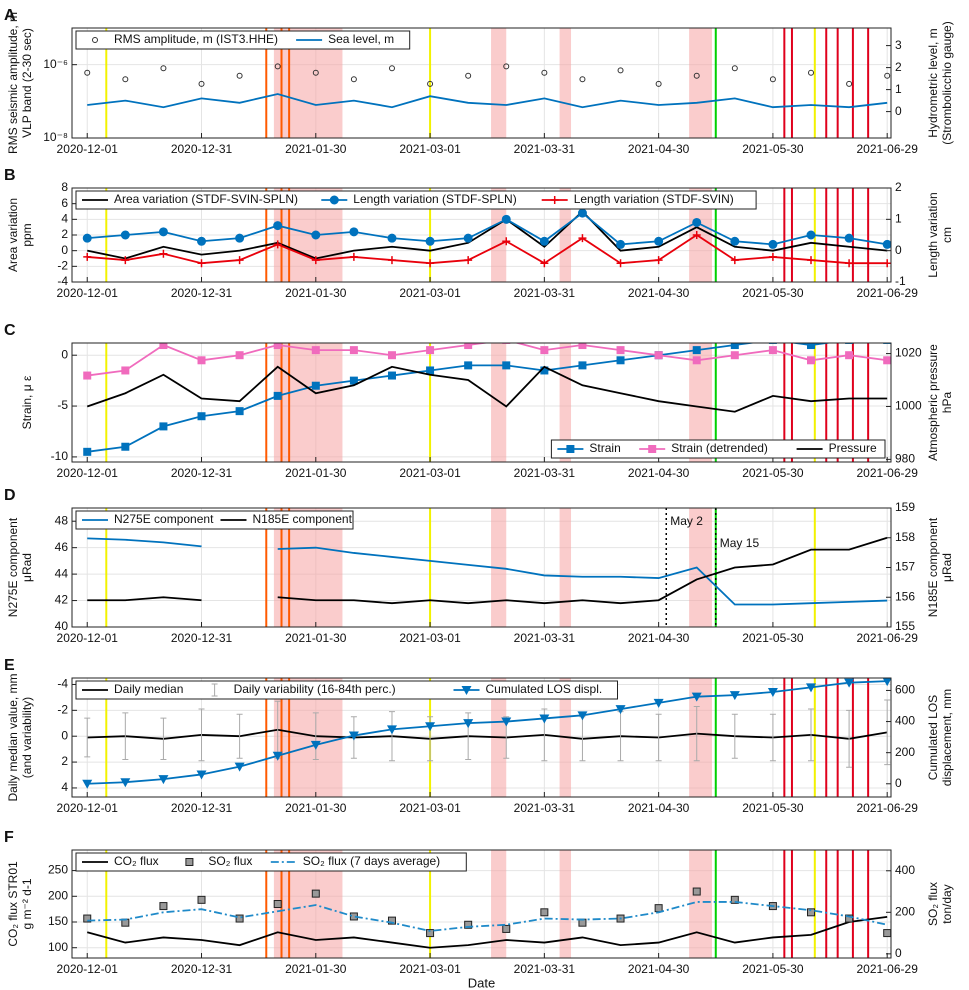  I want to click on y-tick-label: 10⁻⁶, so click(55, 64).